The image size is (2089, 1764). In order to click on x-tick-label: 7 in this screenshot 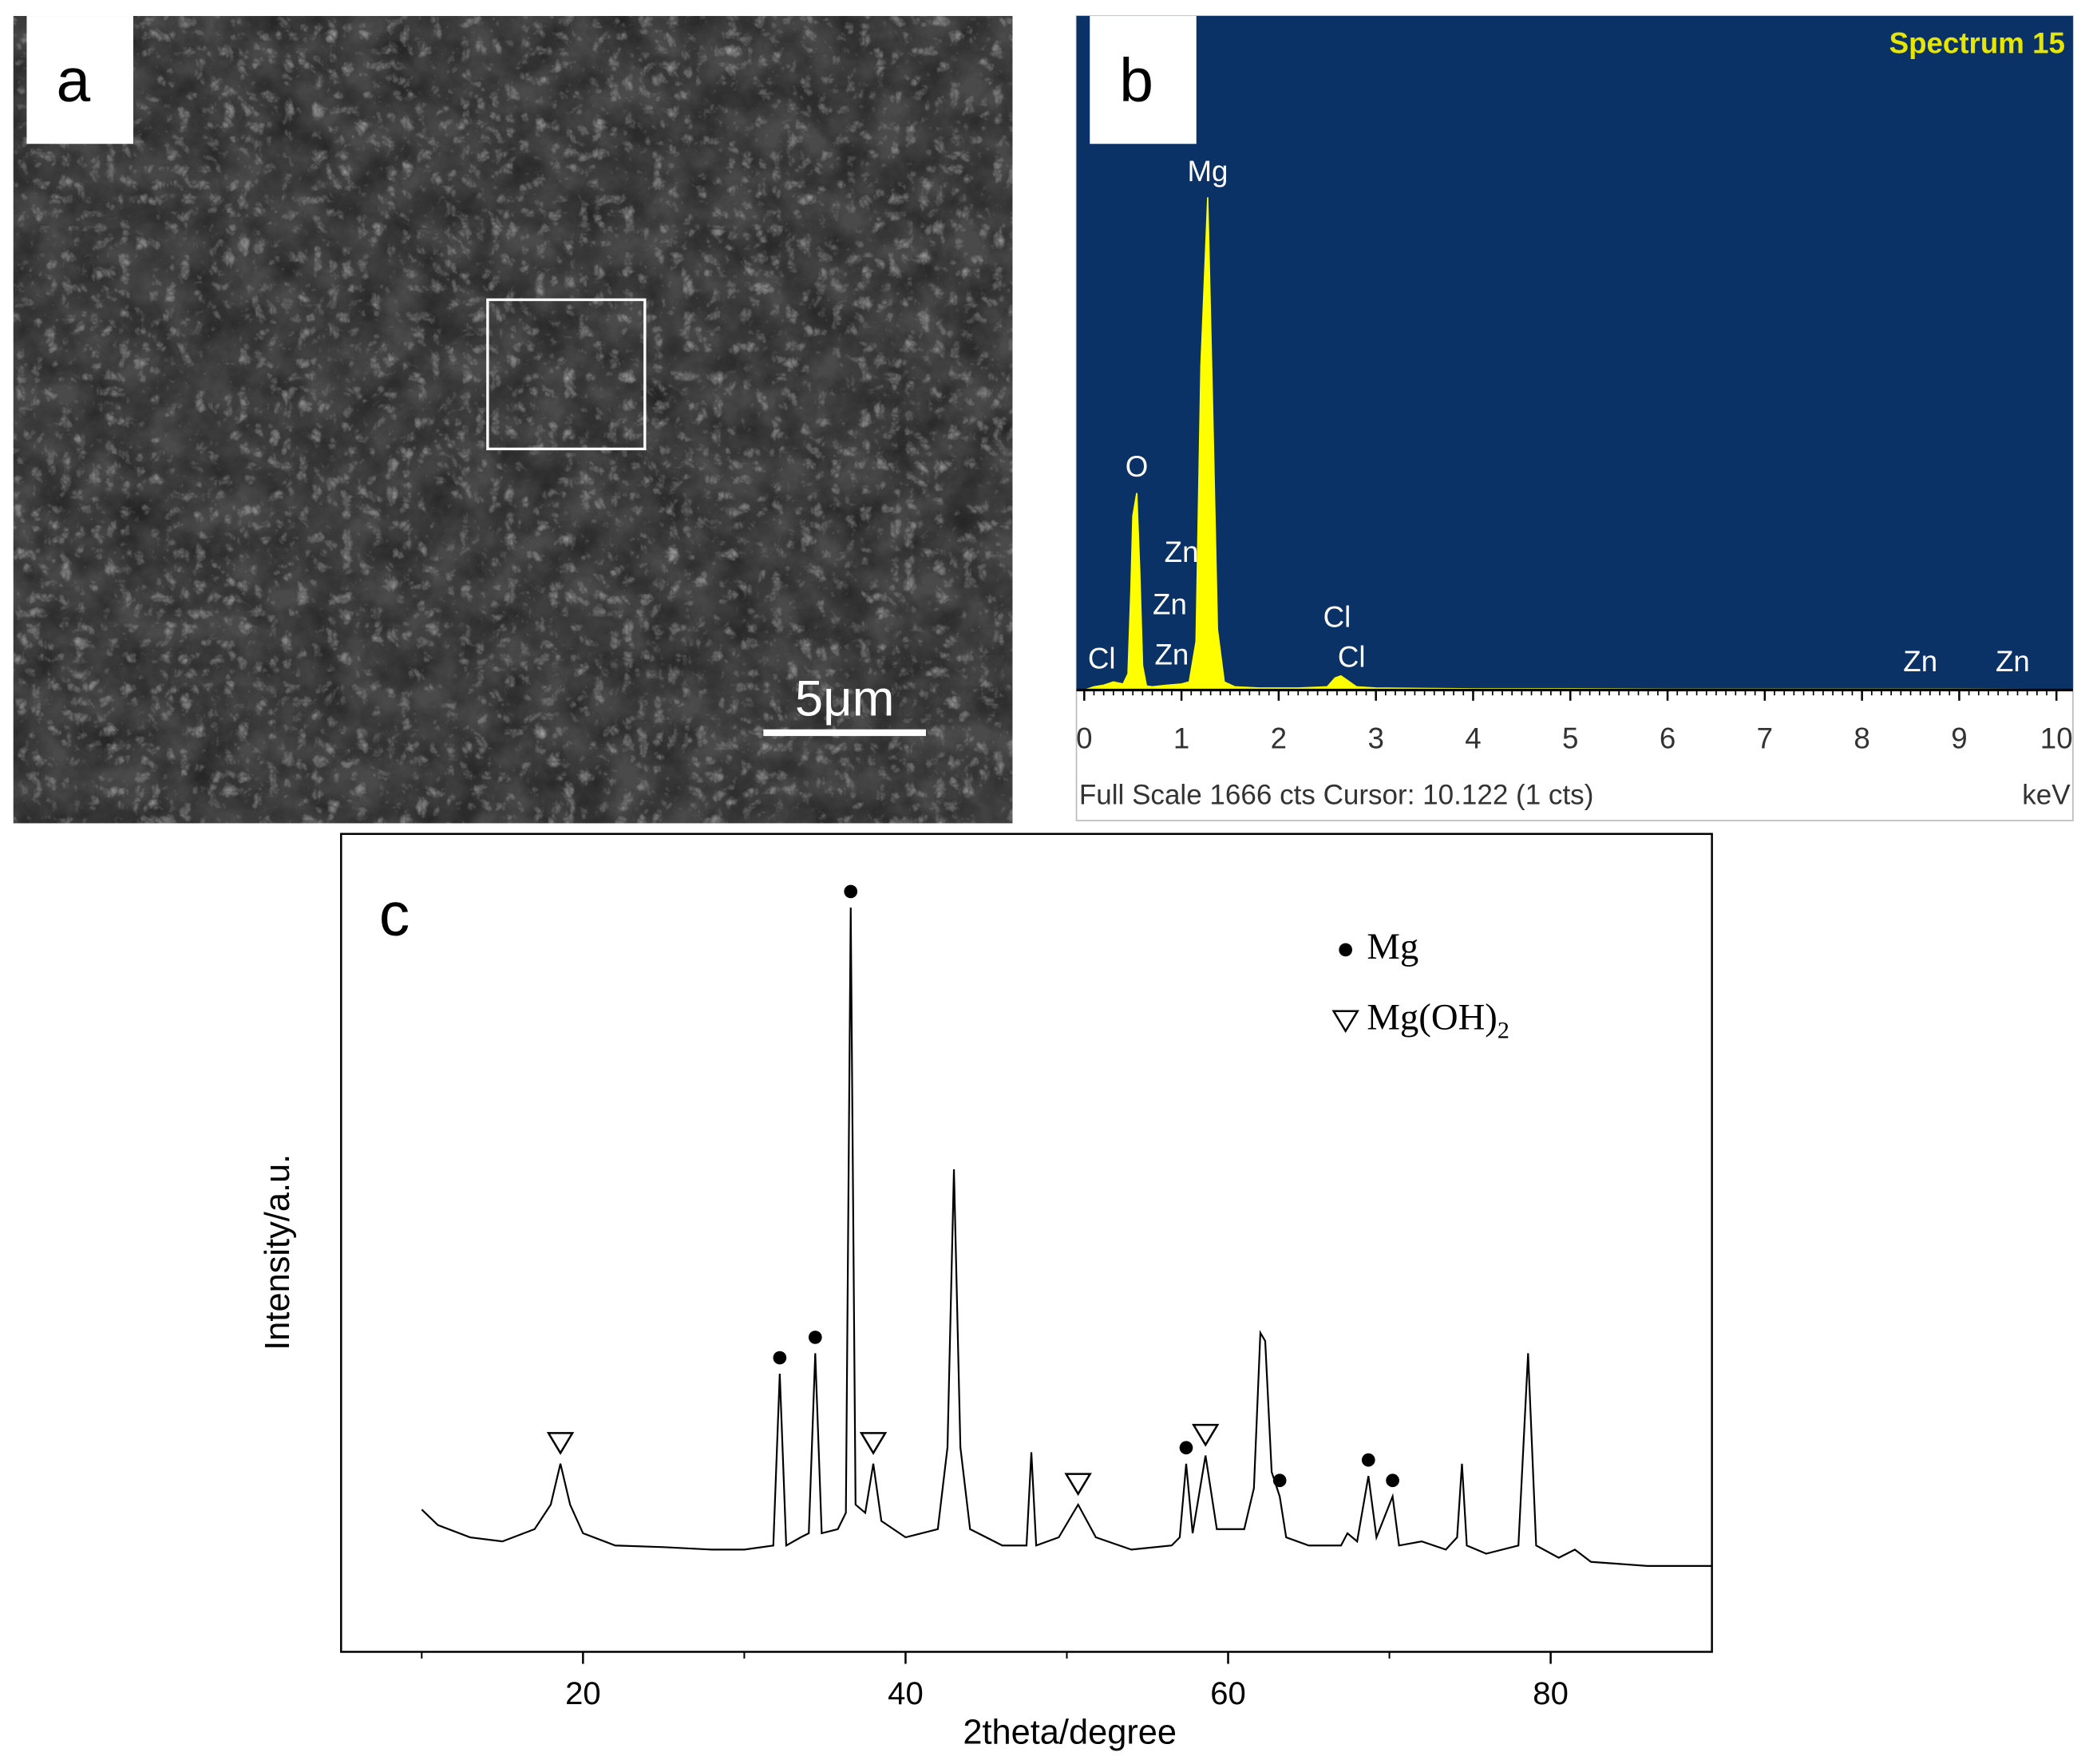, I will do `click(1765, 738)`.